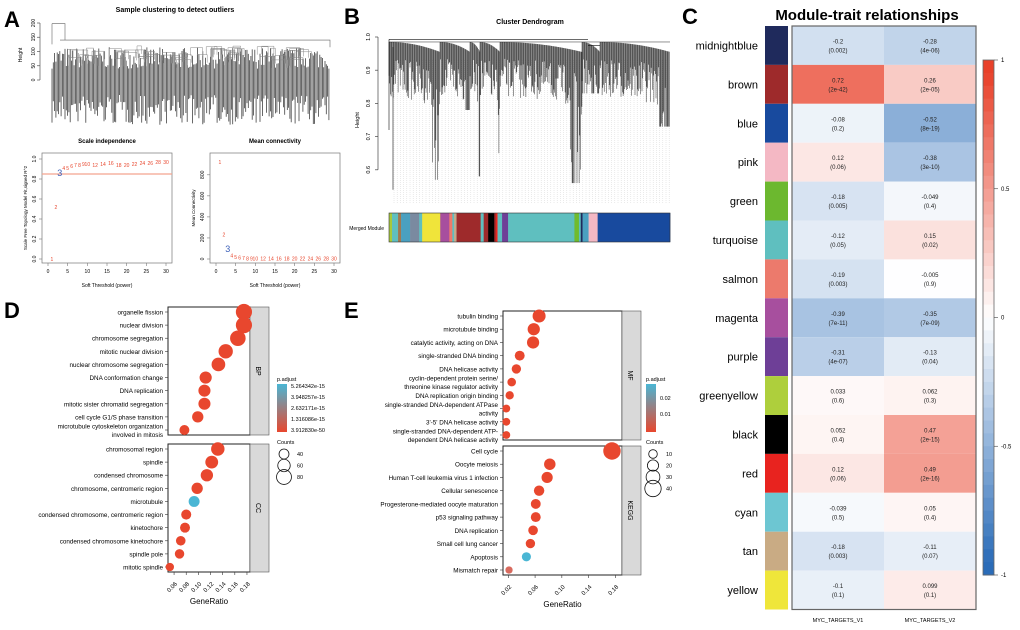 The image size is (1020, 630). What do you see at coordinates (929, 51) in the screenshot?
I see `p-value: (4e-06)` at bounding box center [929, 51].